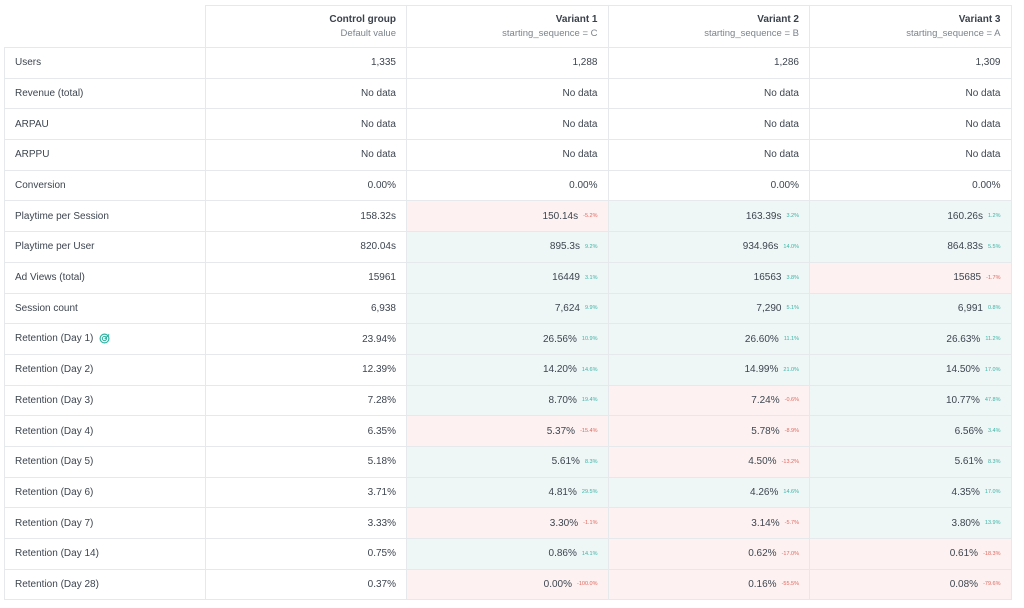  Describe the element at coordinates (708, 431) in the screenshot. I see `variant-2-value-cell: 5.78% -8.9%` at that location.